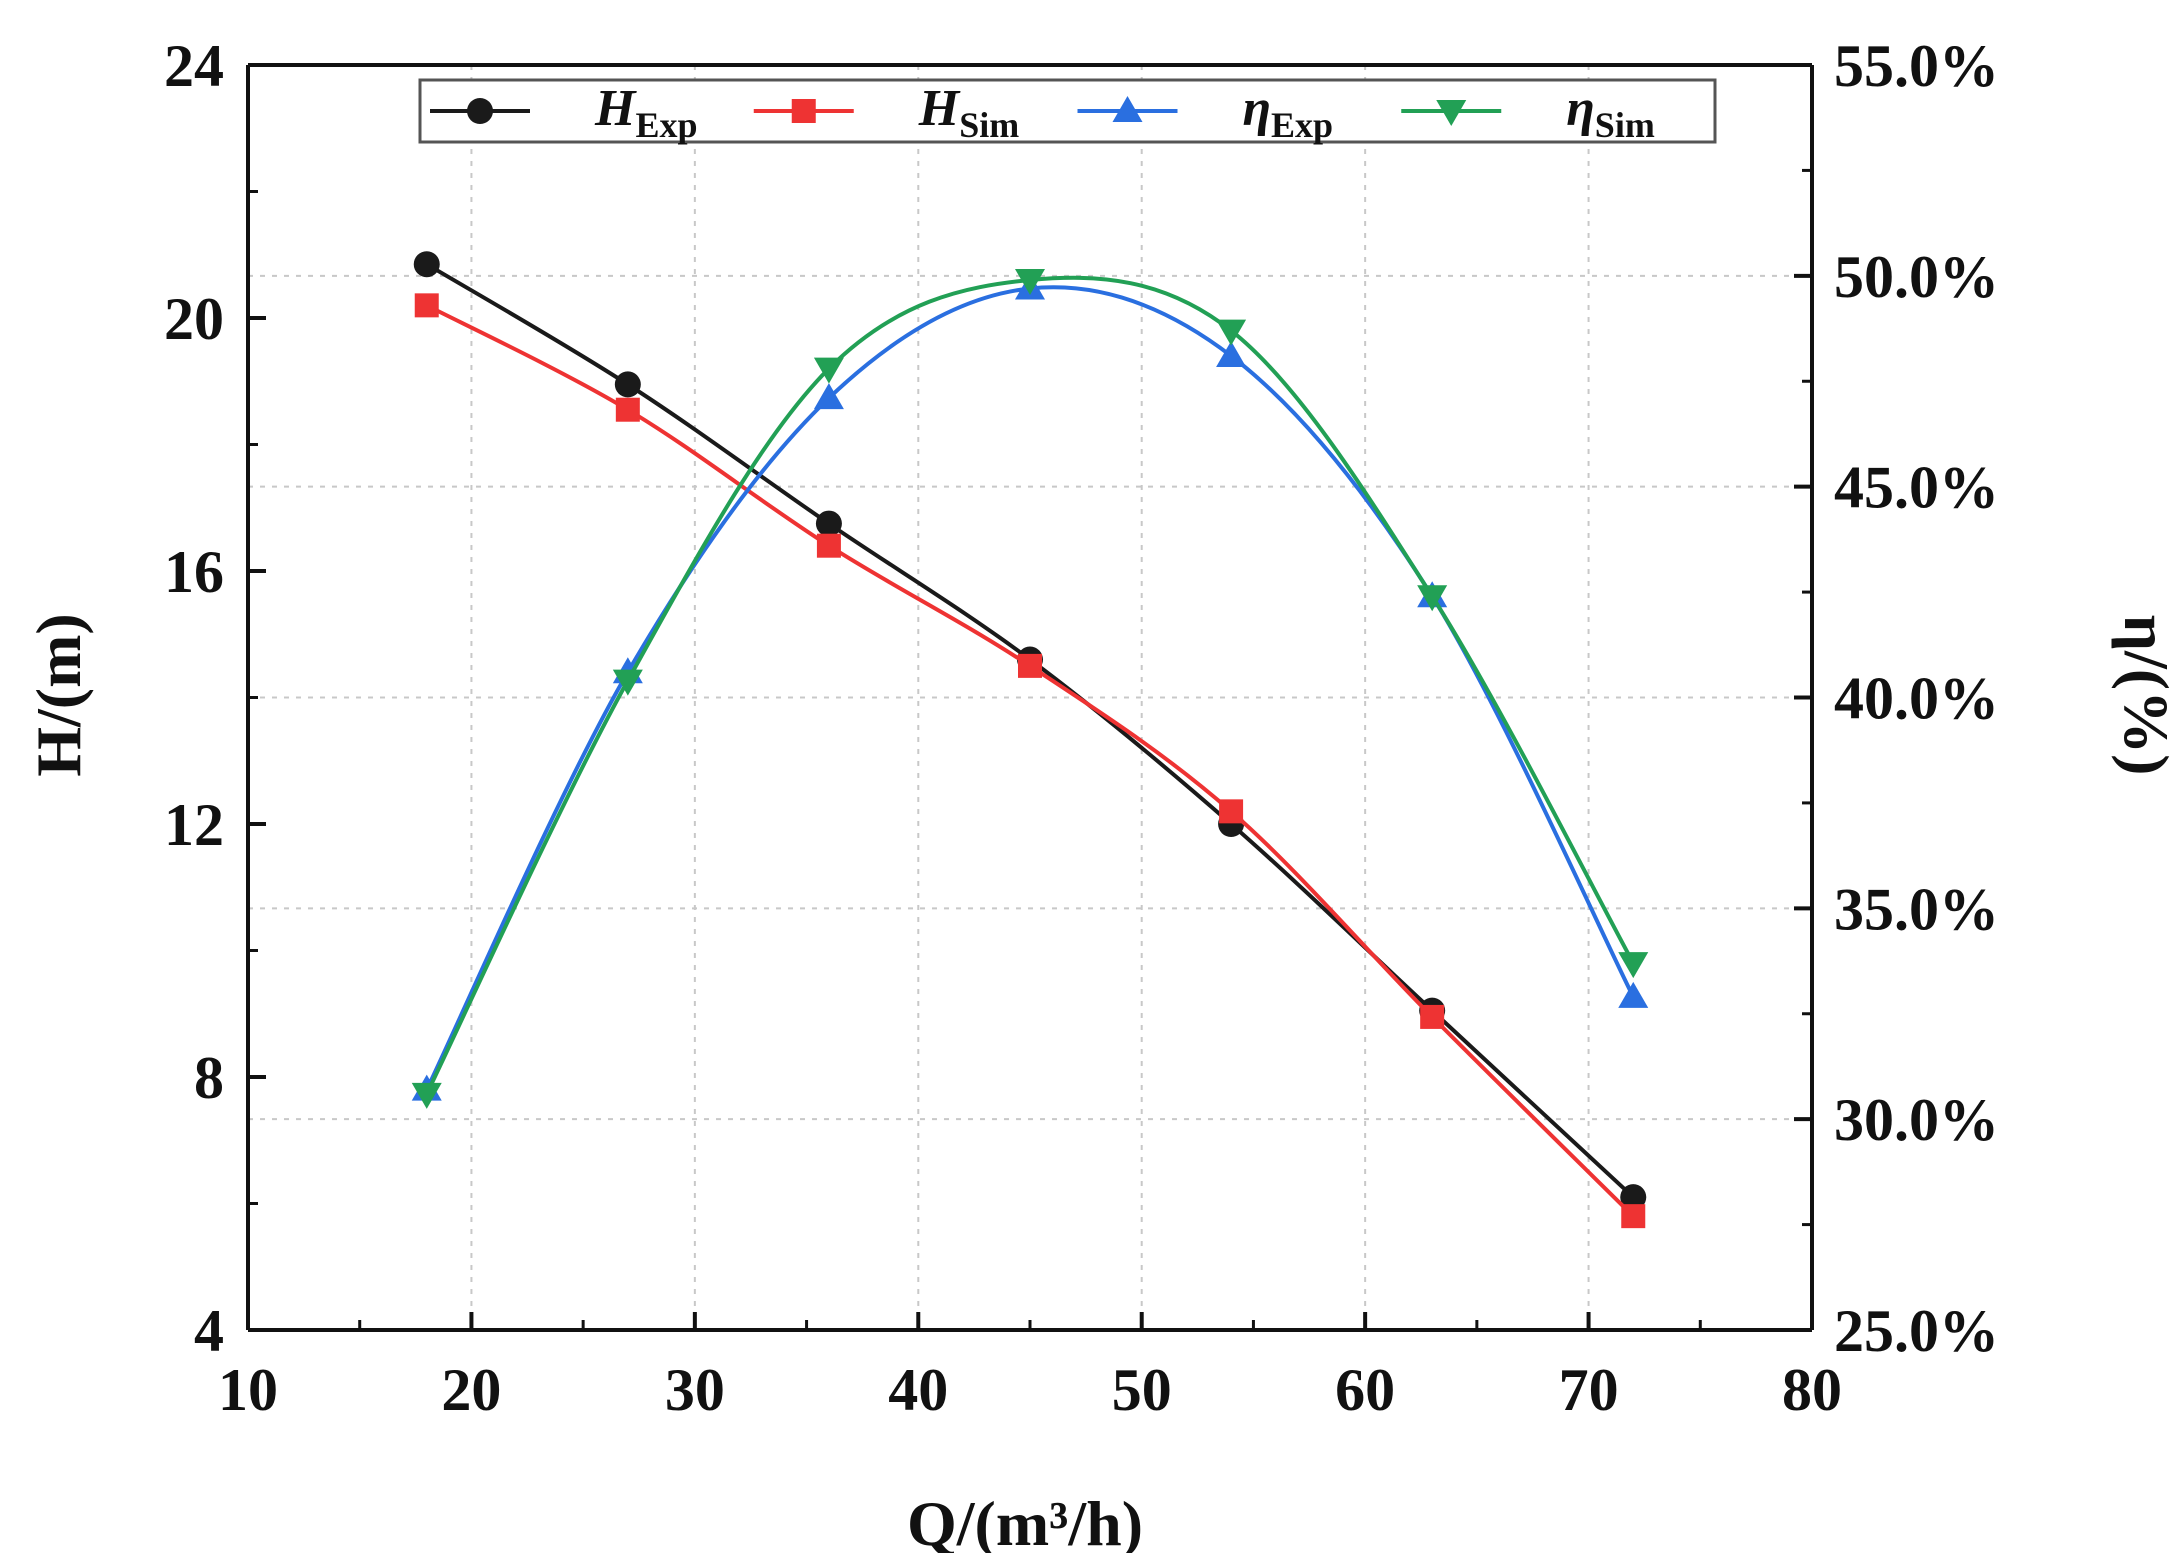  Describe the element at coordinates (886, 112) in the screenshot. I see `legend-item-h_sim: HSim` at that location.